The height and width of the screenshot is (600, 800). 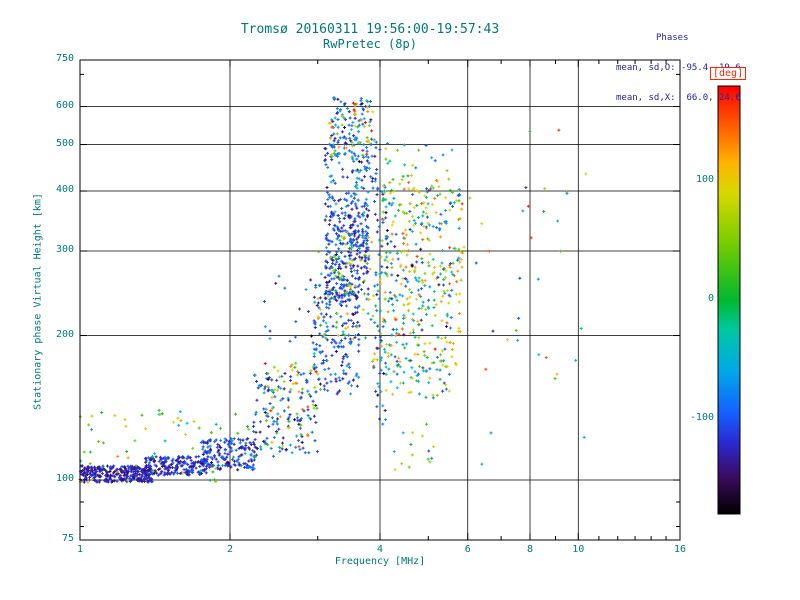 What do you see at coordinates (680, 549) in the screenshot?
I see `x-tick-label: 16` at bounding box center [680, 549].